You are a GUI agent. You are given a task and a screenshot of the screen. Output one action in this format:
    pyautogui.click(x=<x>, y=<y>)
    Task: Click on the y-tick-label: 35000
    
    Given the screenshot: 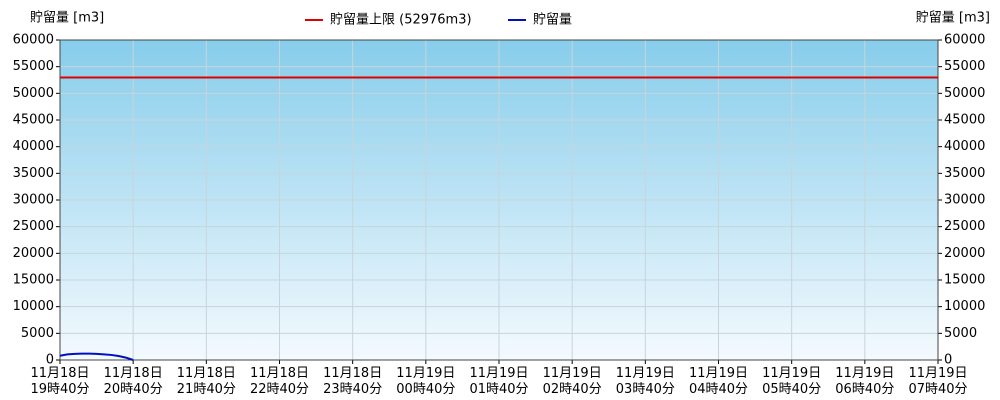 What is the action you would take?
    pyautogui.click(x=33, y=173)
    